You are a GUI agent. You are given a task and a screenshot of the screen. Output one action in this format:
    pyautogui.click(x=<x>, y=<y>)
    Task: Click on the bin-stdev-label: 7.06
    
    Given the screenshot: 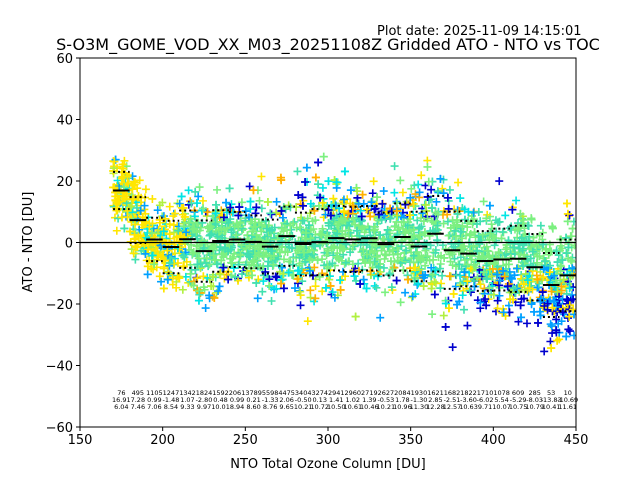 What is the action you would take?
    pyautogui.click(x=154, y=407)
    